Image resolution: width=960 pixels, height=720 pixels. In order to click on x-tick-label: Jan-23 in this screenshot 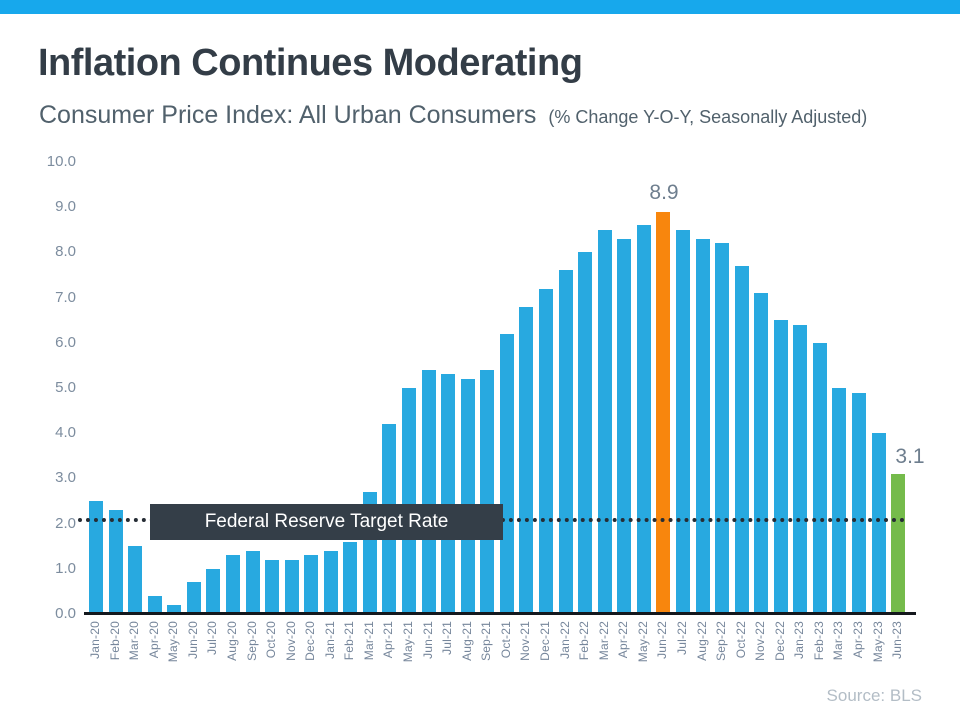, I will do `click(799, 640)`.